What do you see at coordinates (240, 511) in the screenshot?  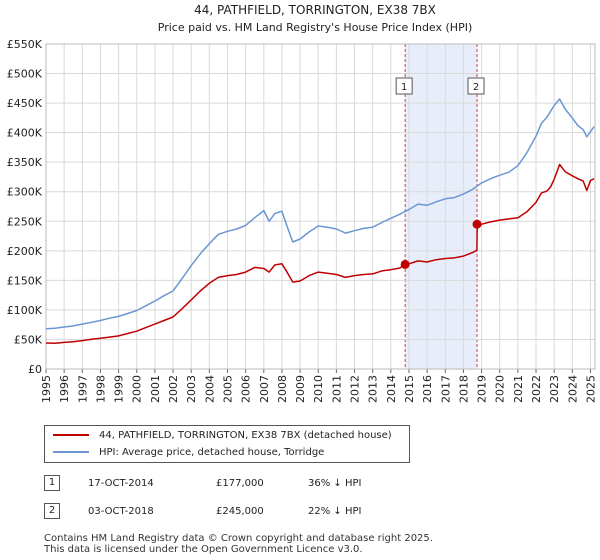 I see `transaction-price-2: £245,000` at bounding box center [240, 511].